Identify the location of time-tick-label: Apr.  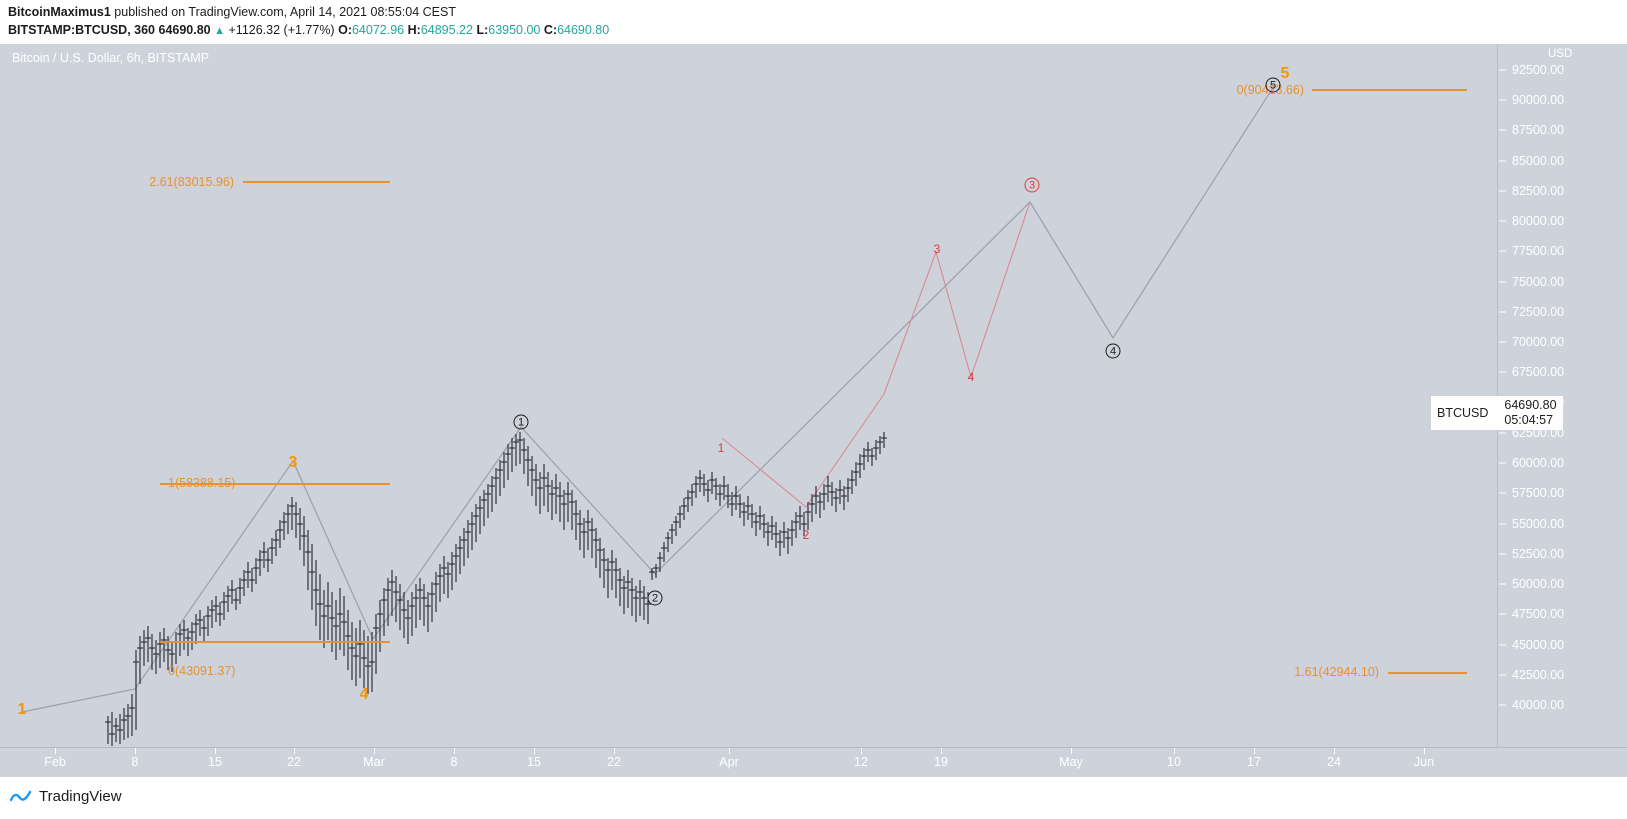
(729, 762).